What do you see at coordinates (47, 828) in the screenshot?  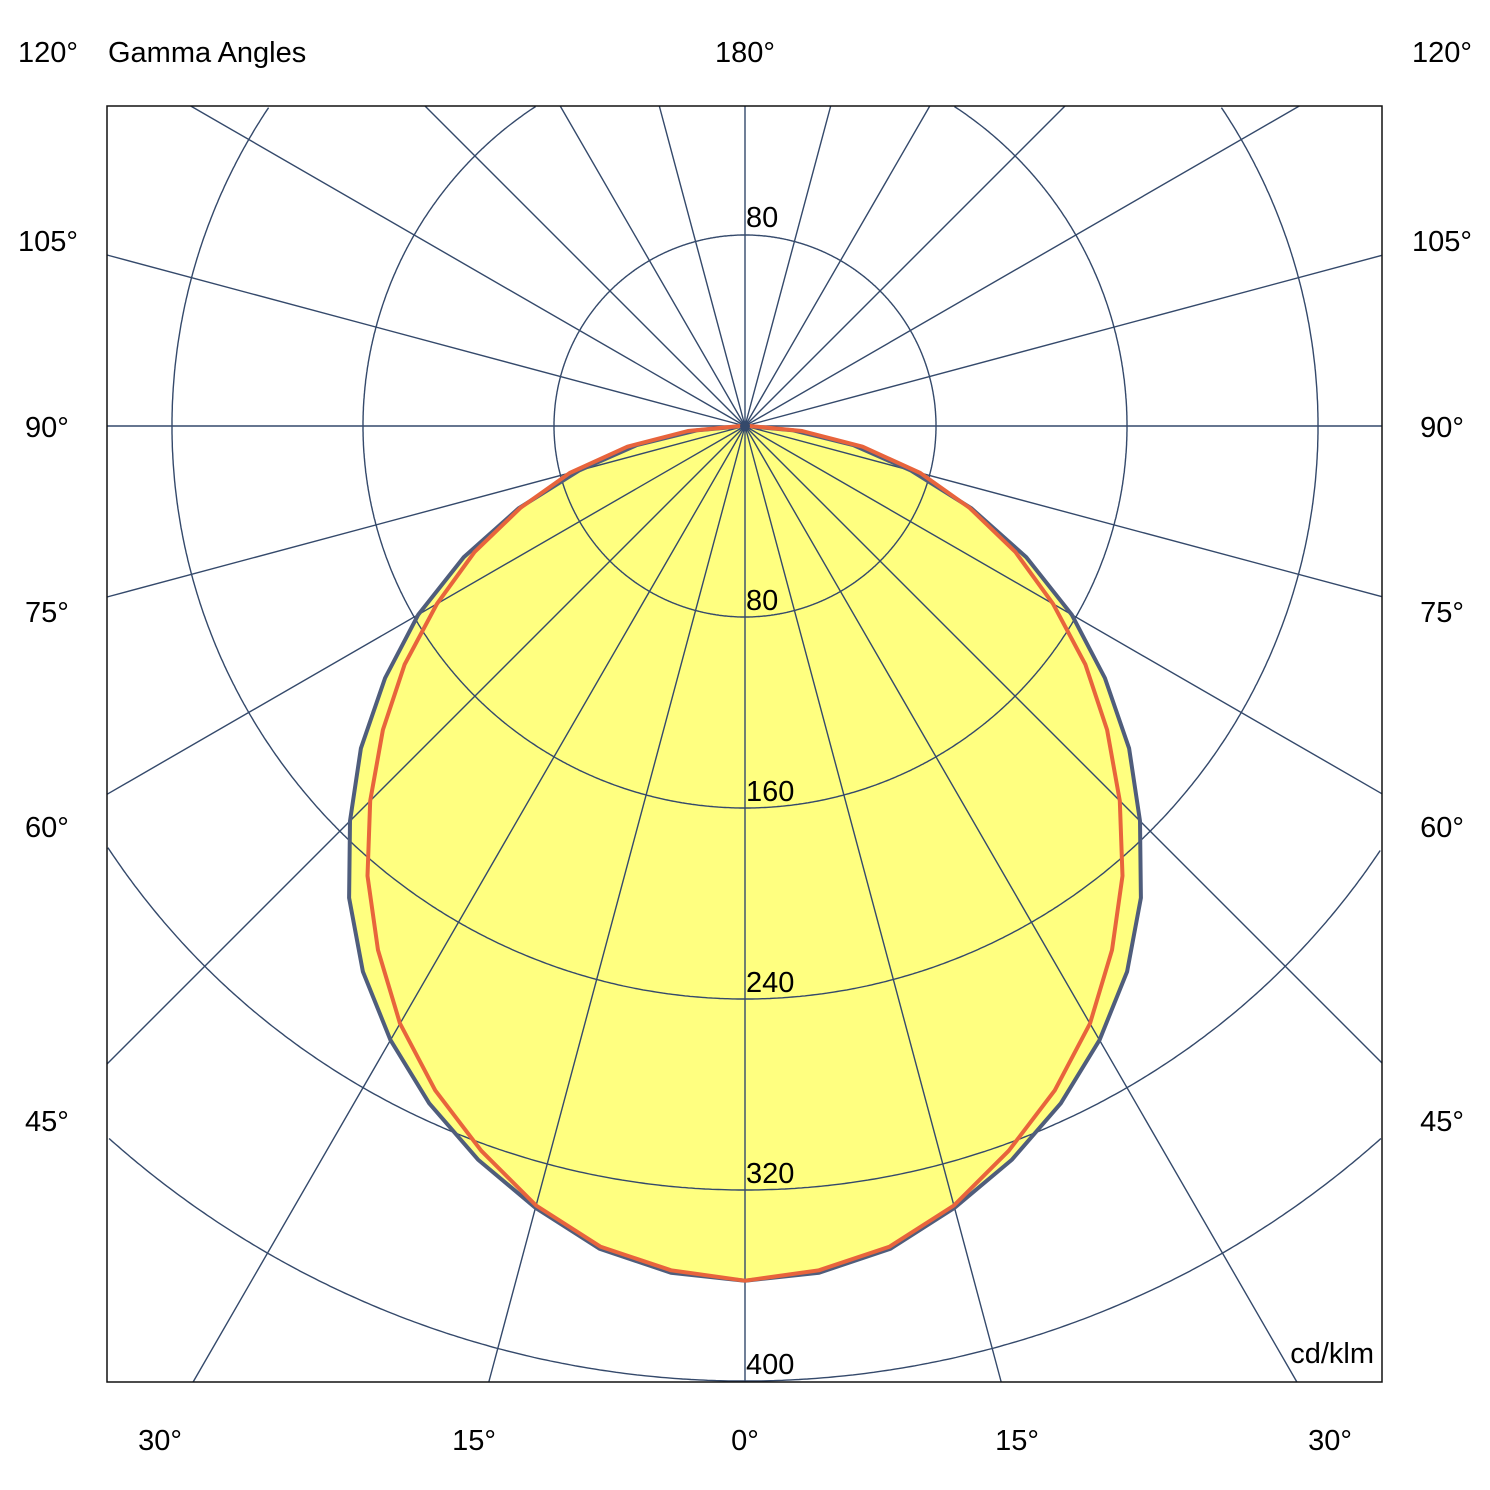 I see `side-label-left: 60°` at bounding box center [47, 828].